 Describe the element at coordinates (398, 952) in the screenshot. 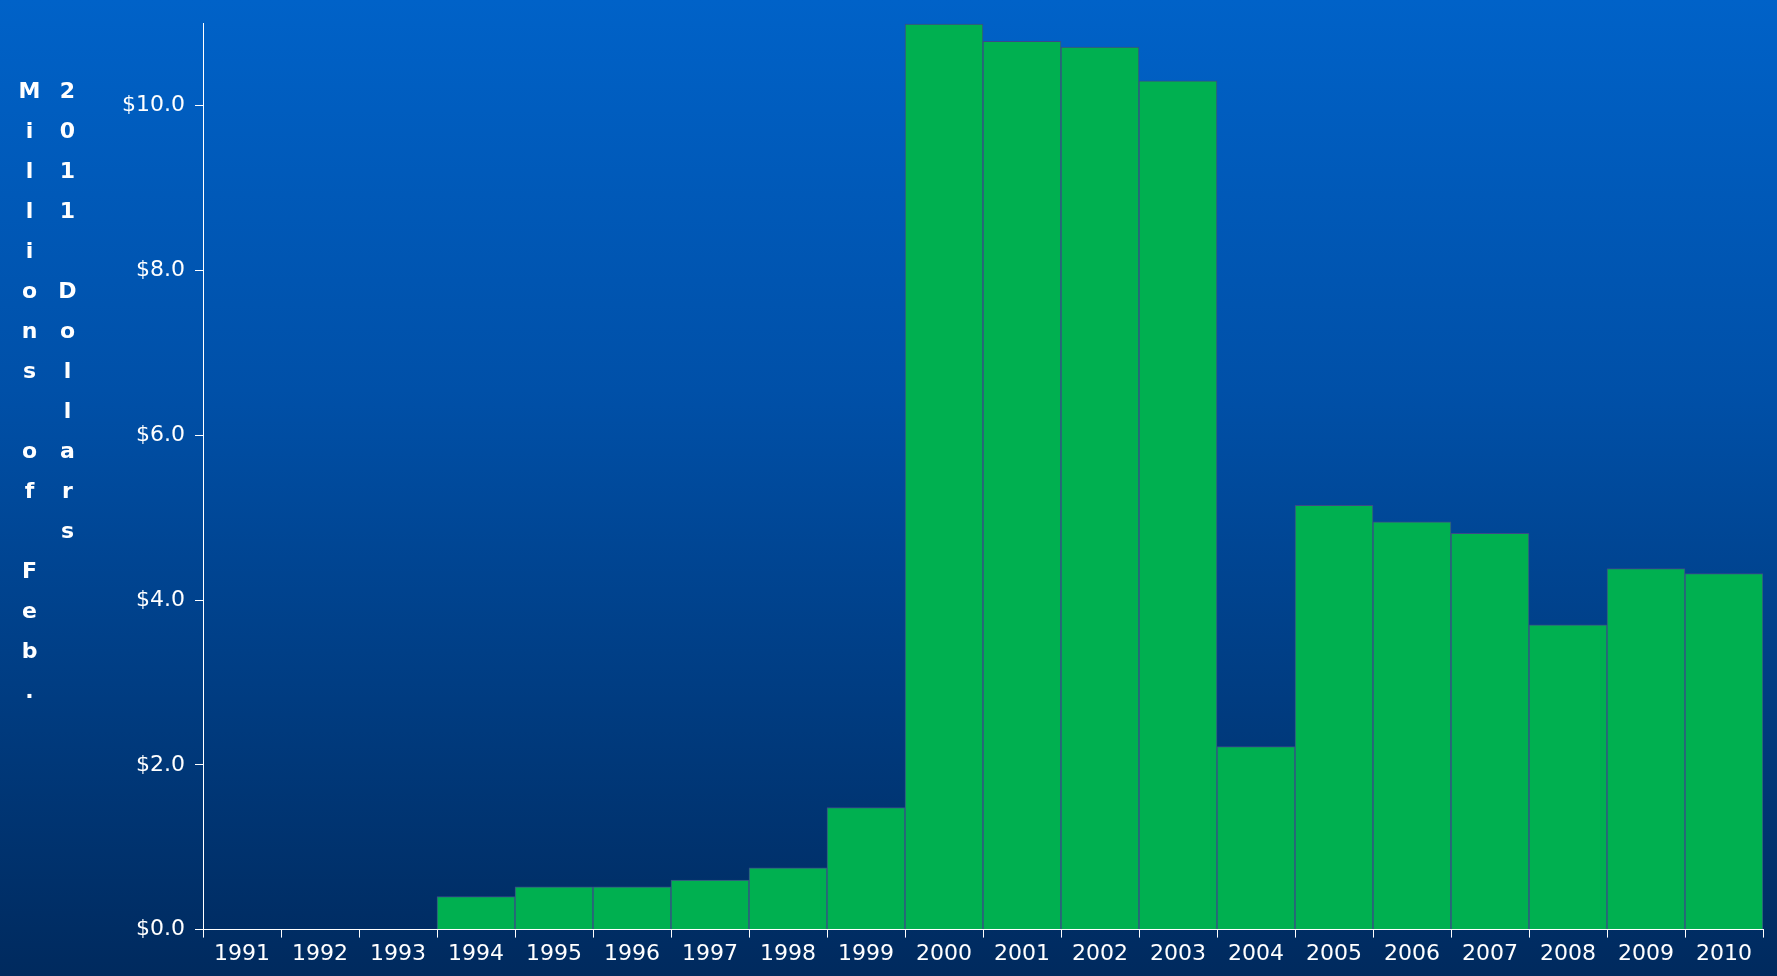

I see `x-tick-label: 1993` at that location.